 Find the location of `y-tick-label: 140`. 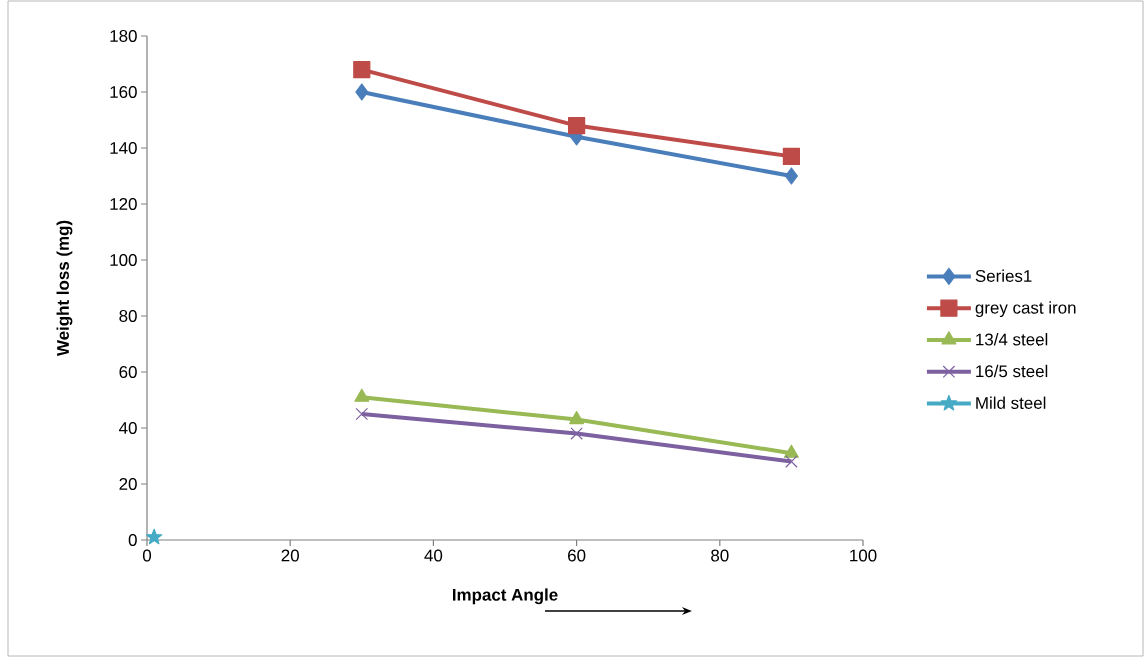

y-tick-label: 140 is located at coordinates (123, 148).